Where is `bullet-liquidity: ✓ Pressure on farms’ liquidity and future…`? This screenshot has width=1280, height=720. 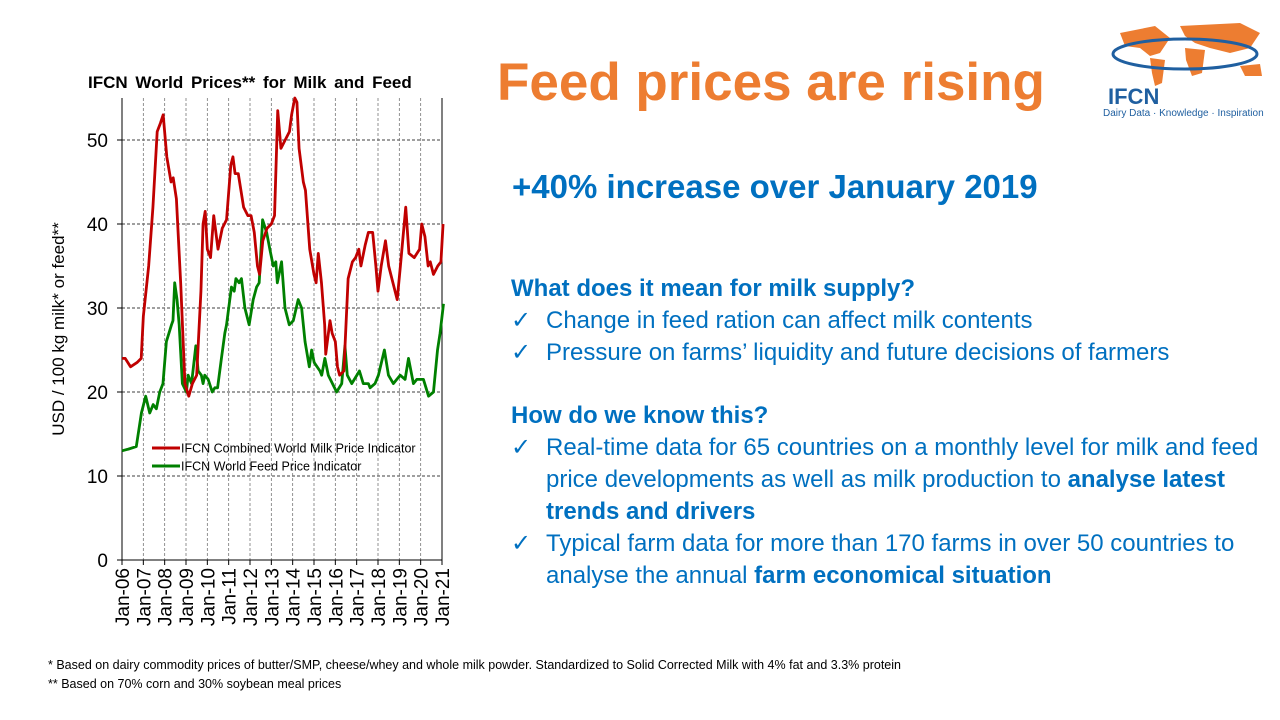
bullet-liquidity: ✓ Pressure on farms’ liquidity and future… is located at coordinates (895, 353).